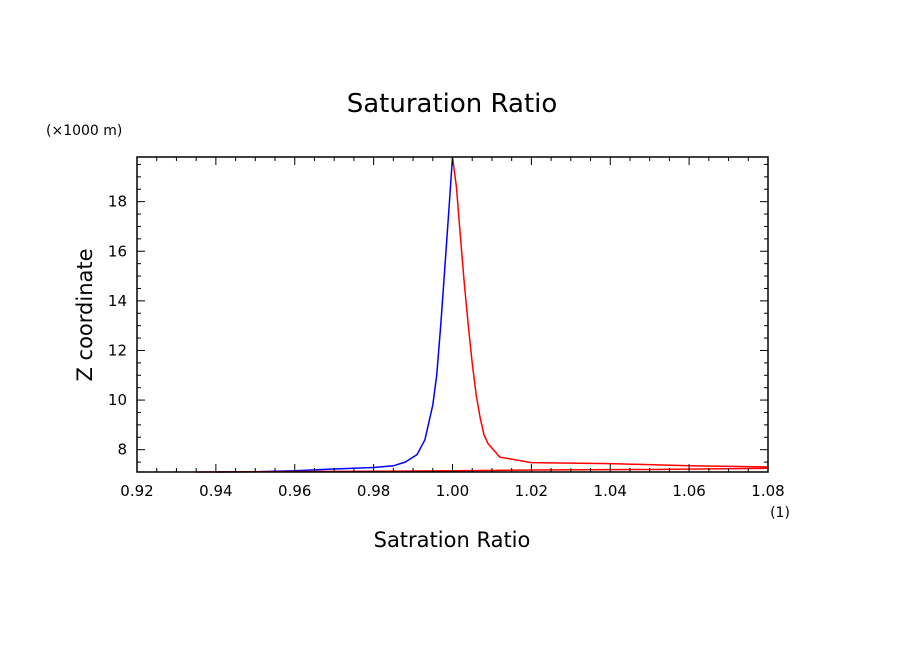  What do you see at coordinates (136, 491) in the screenshot?
I see `x-tick-label: 0.92` at bounding box center [136, 491].